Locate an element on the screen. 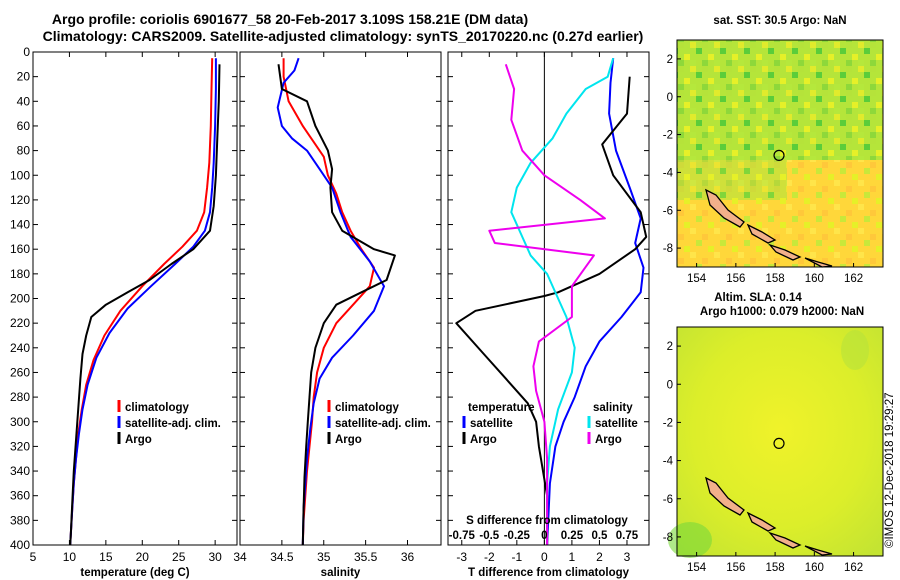 The width and height of the screenshot is (900, 580). s-difference-tick-label: 0.5 is located at coordinates (599, 536).